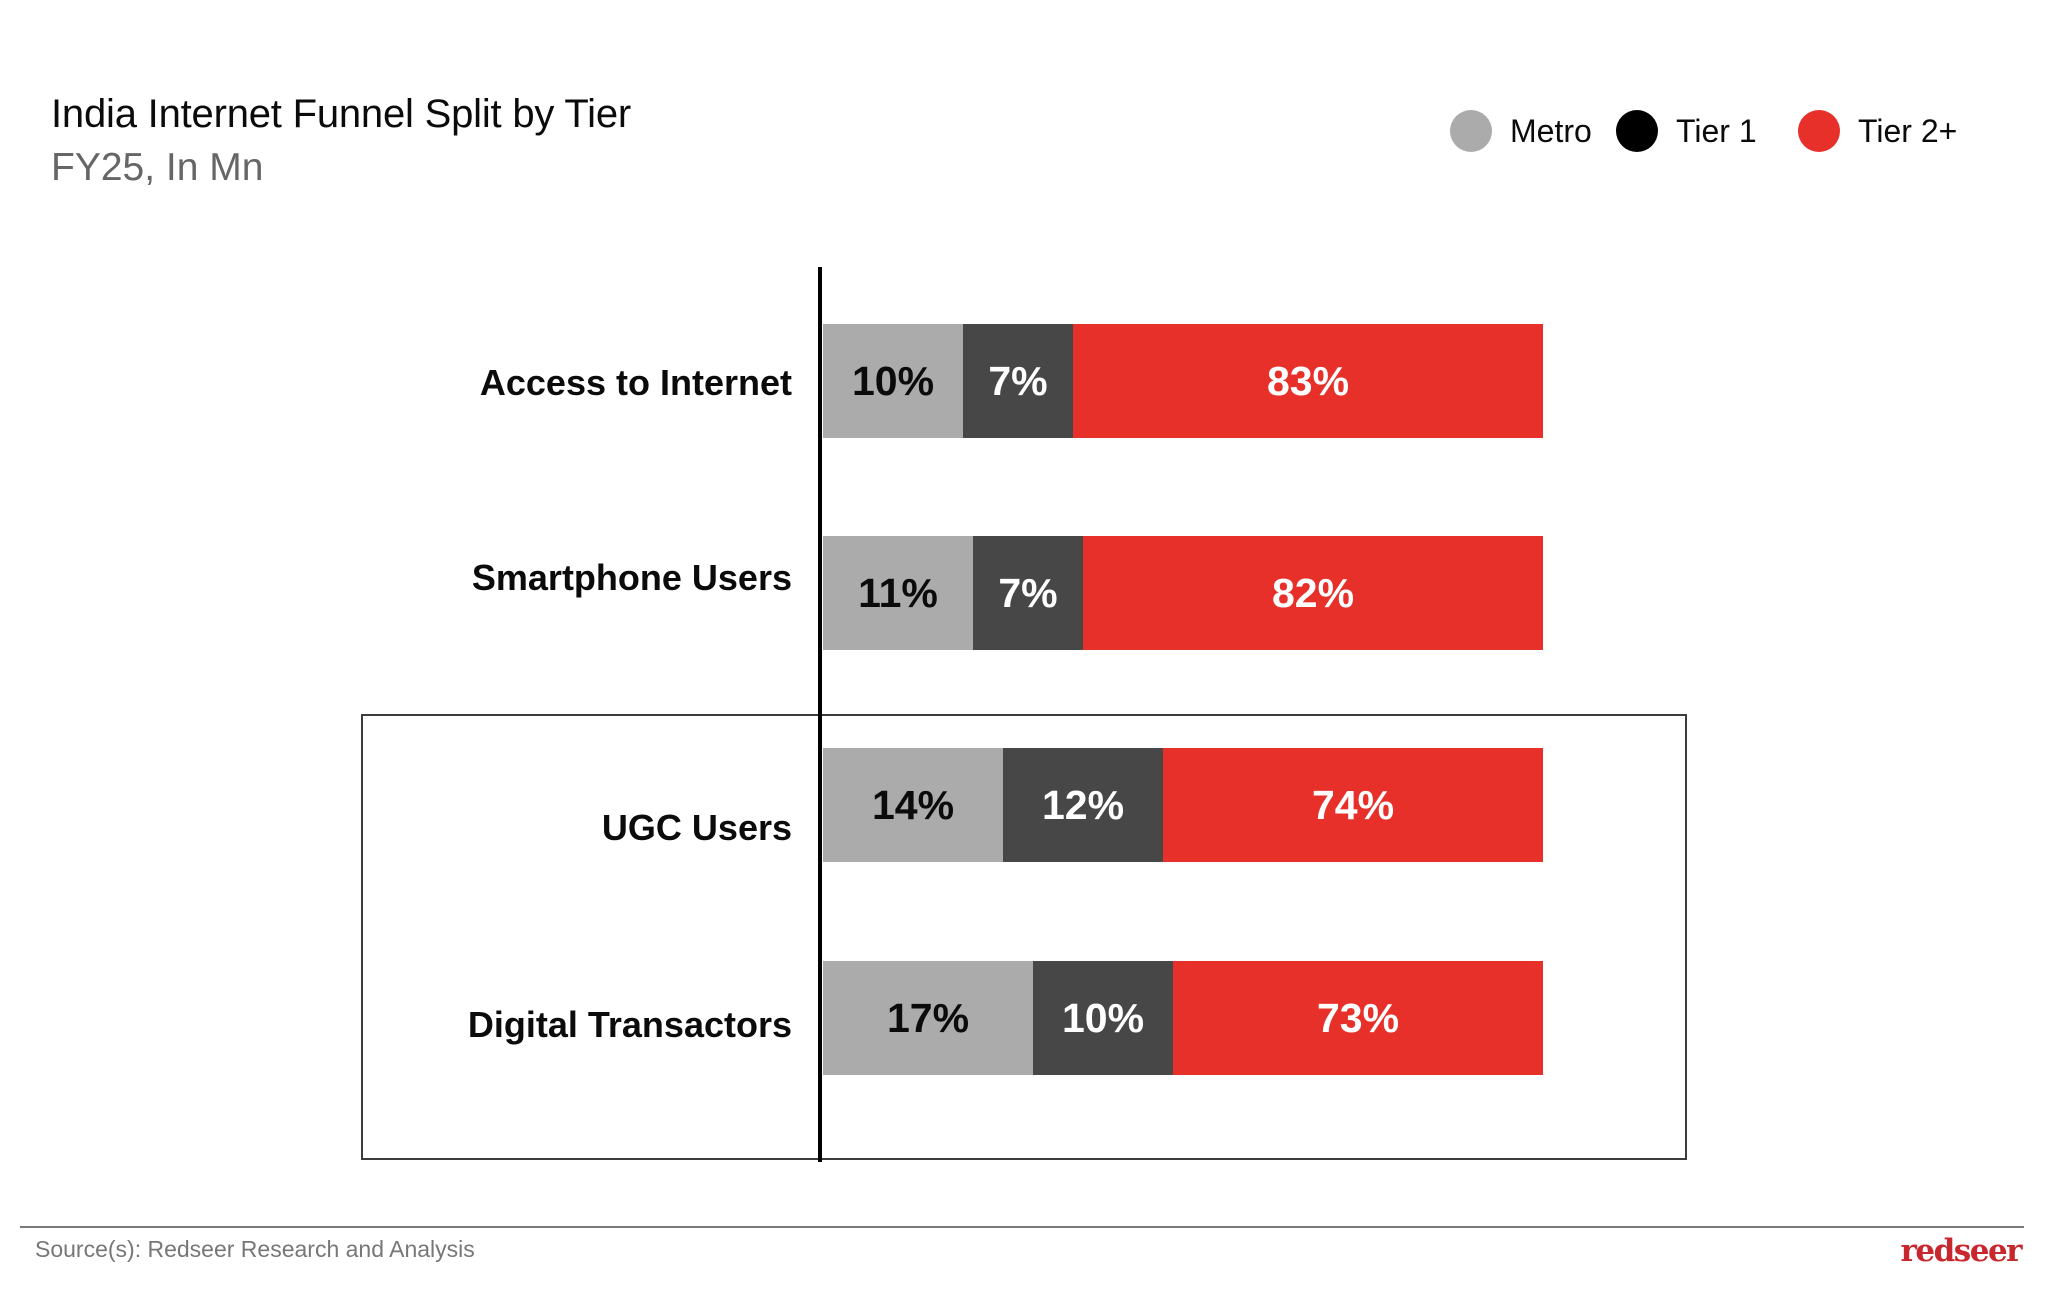 This screenshot has width=2048, height=1311. I want to click on bar-segment-metro-smartphone-users: 11%, so click(898, 593).